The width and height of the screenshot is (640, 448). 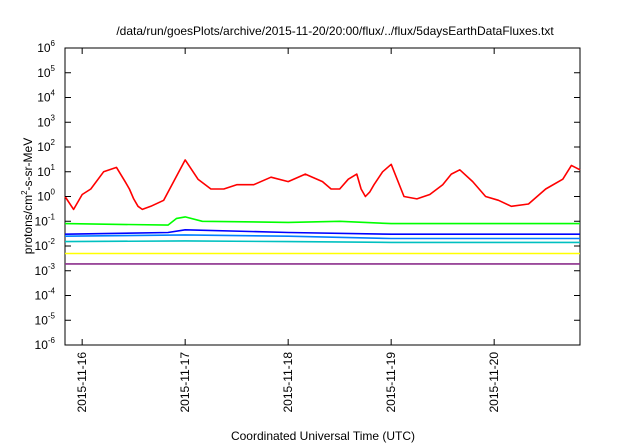 I want to click on y-tick-label: 10⁻⁶, so click(x=45, y=344).